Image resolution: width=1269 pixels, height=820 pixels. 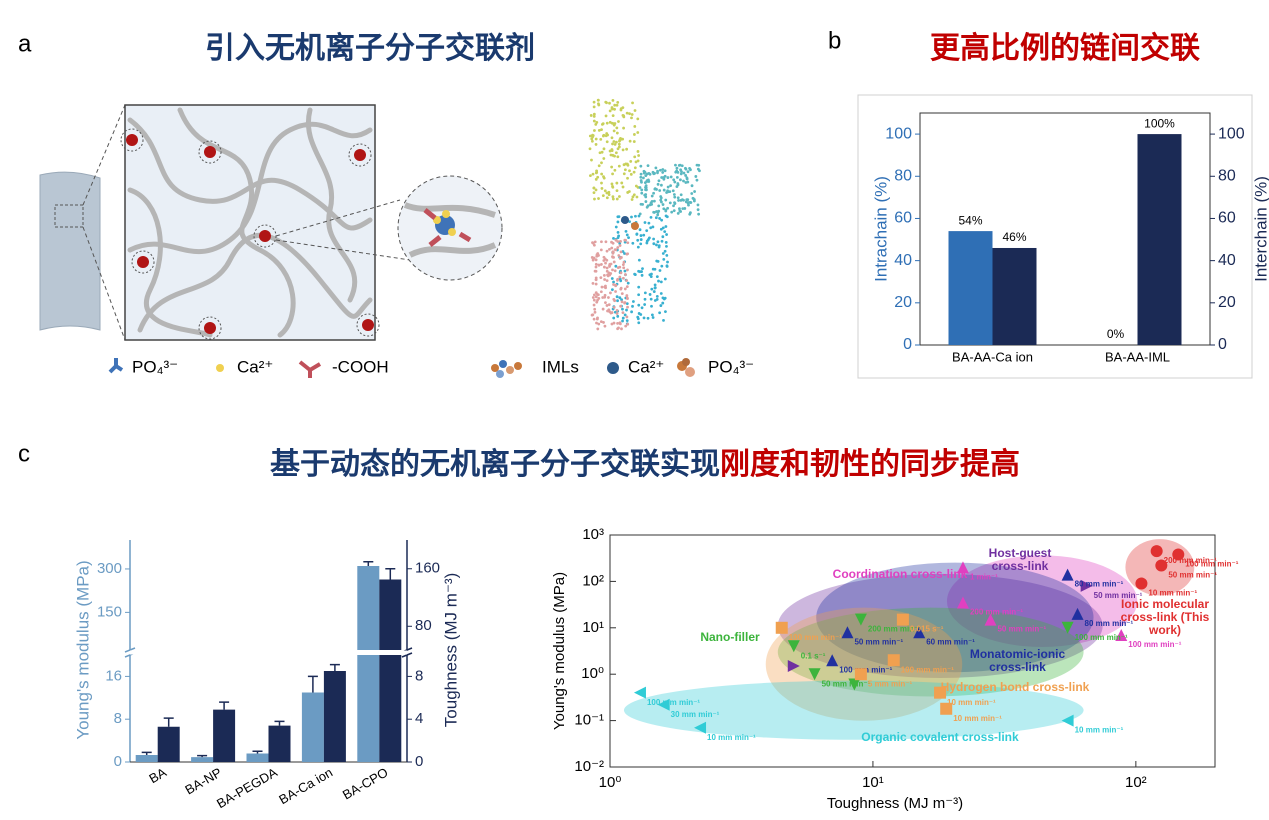 I want to click on panel-frame, so click(x=1055, y=236).